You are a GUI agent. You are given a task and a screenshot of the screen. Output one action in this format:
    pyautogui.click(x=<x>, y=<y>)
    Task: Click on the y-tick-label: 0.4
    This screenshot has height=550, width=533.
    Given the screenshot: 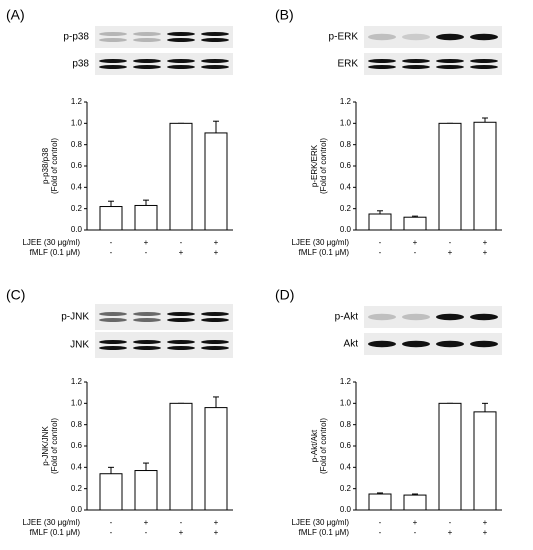 What is the action you would take?
    pyautogui.click(x=77, y=466)
    